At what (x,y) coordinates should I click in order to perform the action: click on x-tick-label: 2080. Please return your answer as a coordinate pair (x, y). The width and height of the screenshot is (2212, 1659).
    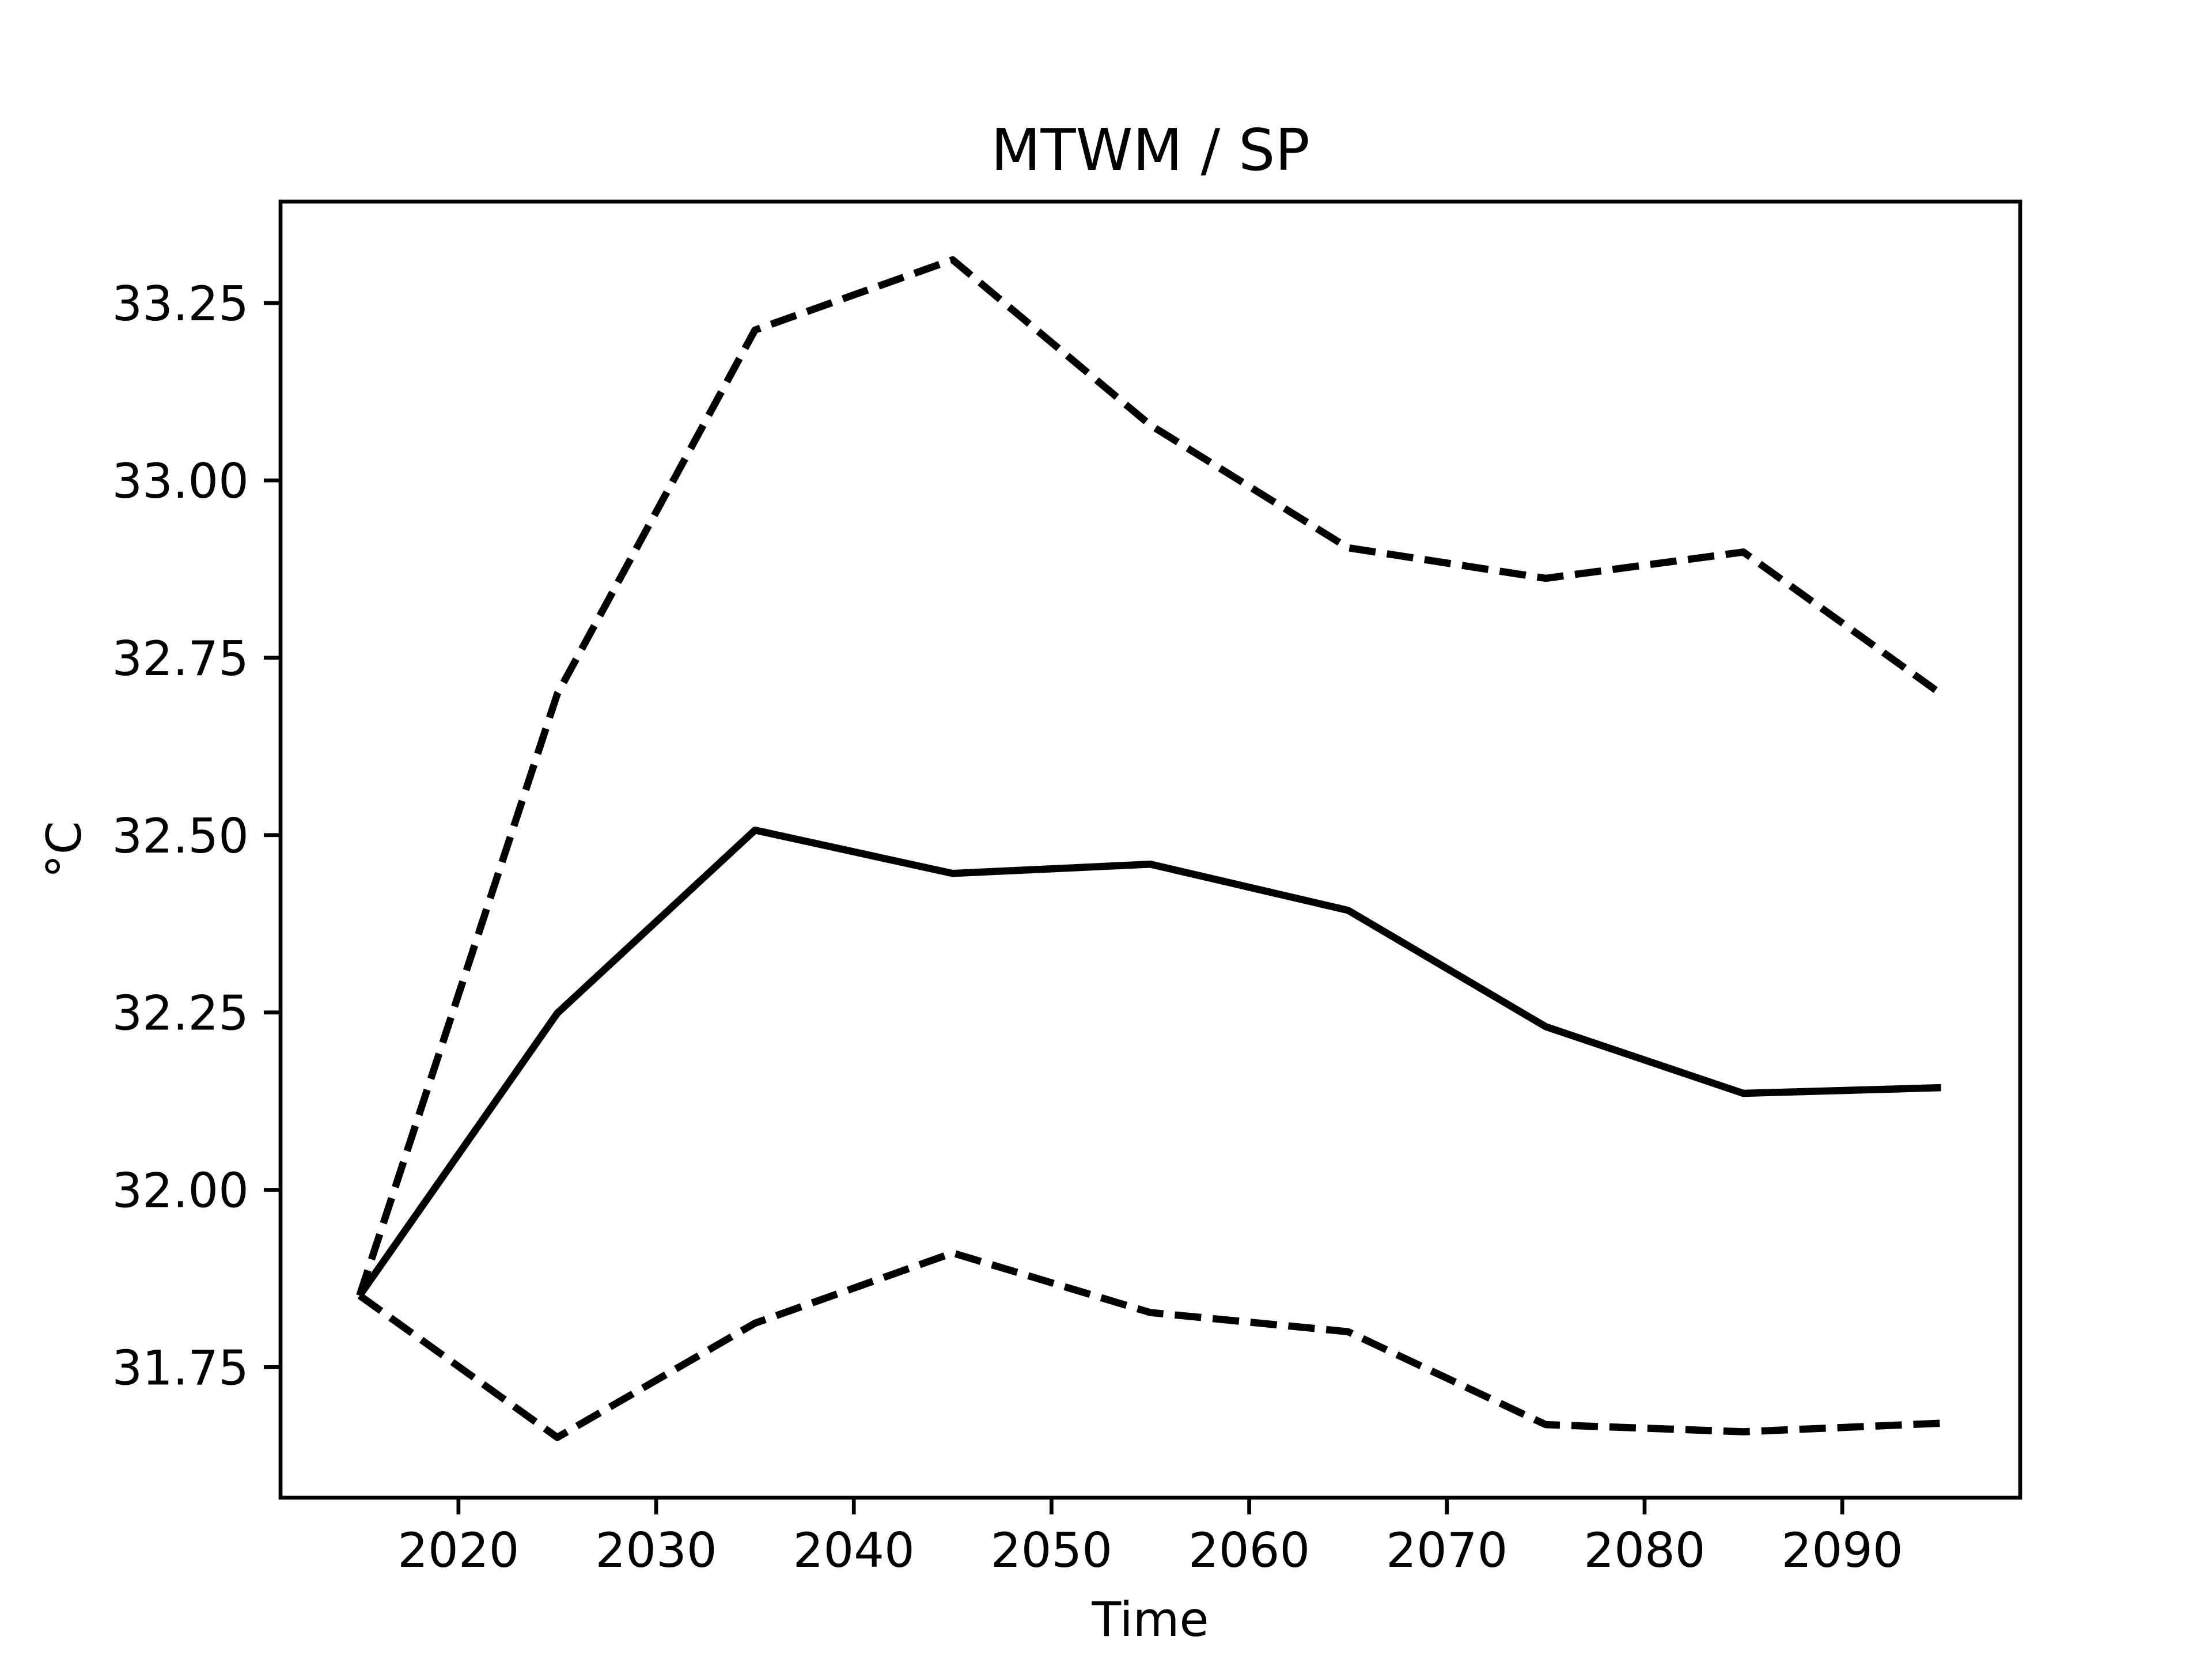
    Looking at the image, I should click on (1644, 1550).